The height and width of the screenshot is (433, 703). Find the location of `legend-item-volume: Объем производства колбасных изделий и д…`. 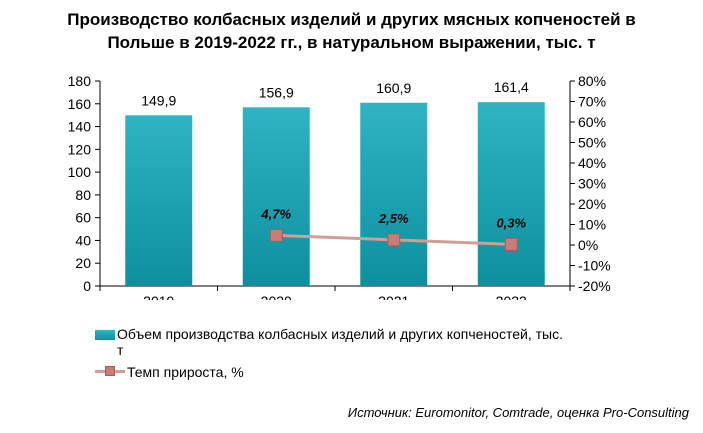

legend-item-volume: Объем производства колбасных изделий и д… is located at coordinates (329, 342).